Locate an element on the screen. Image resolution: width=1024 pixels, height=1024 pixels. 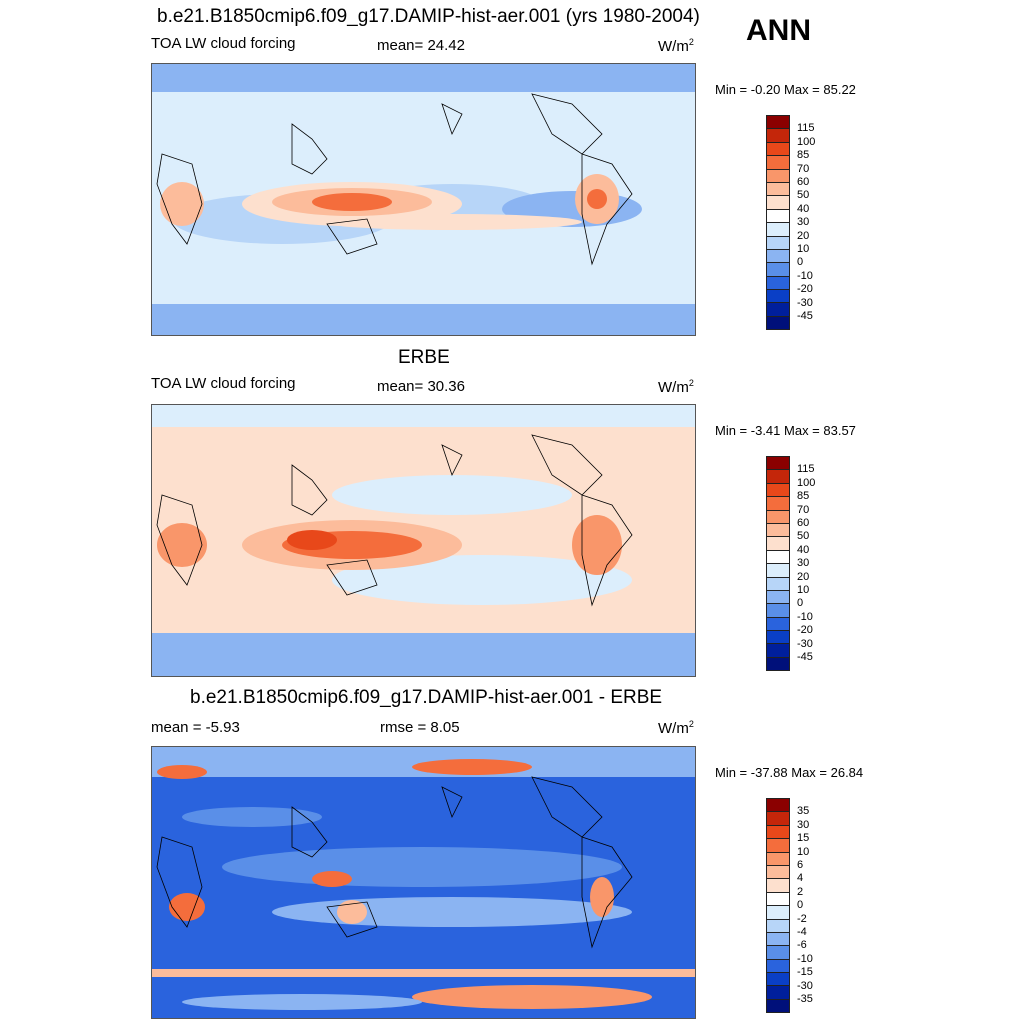
colorbar-tick-label: 15 is located at coordinates (803, 838).